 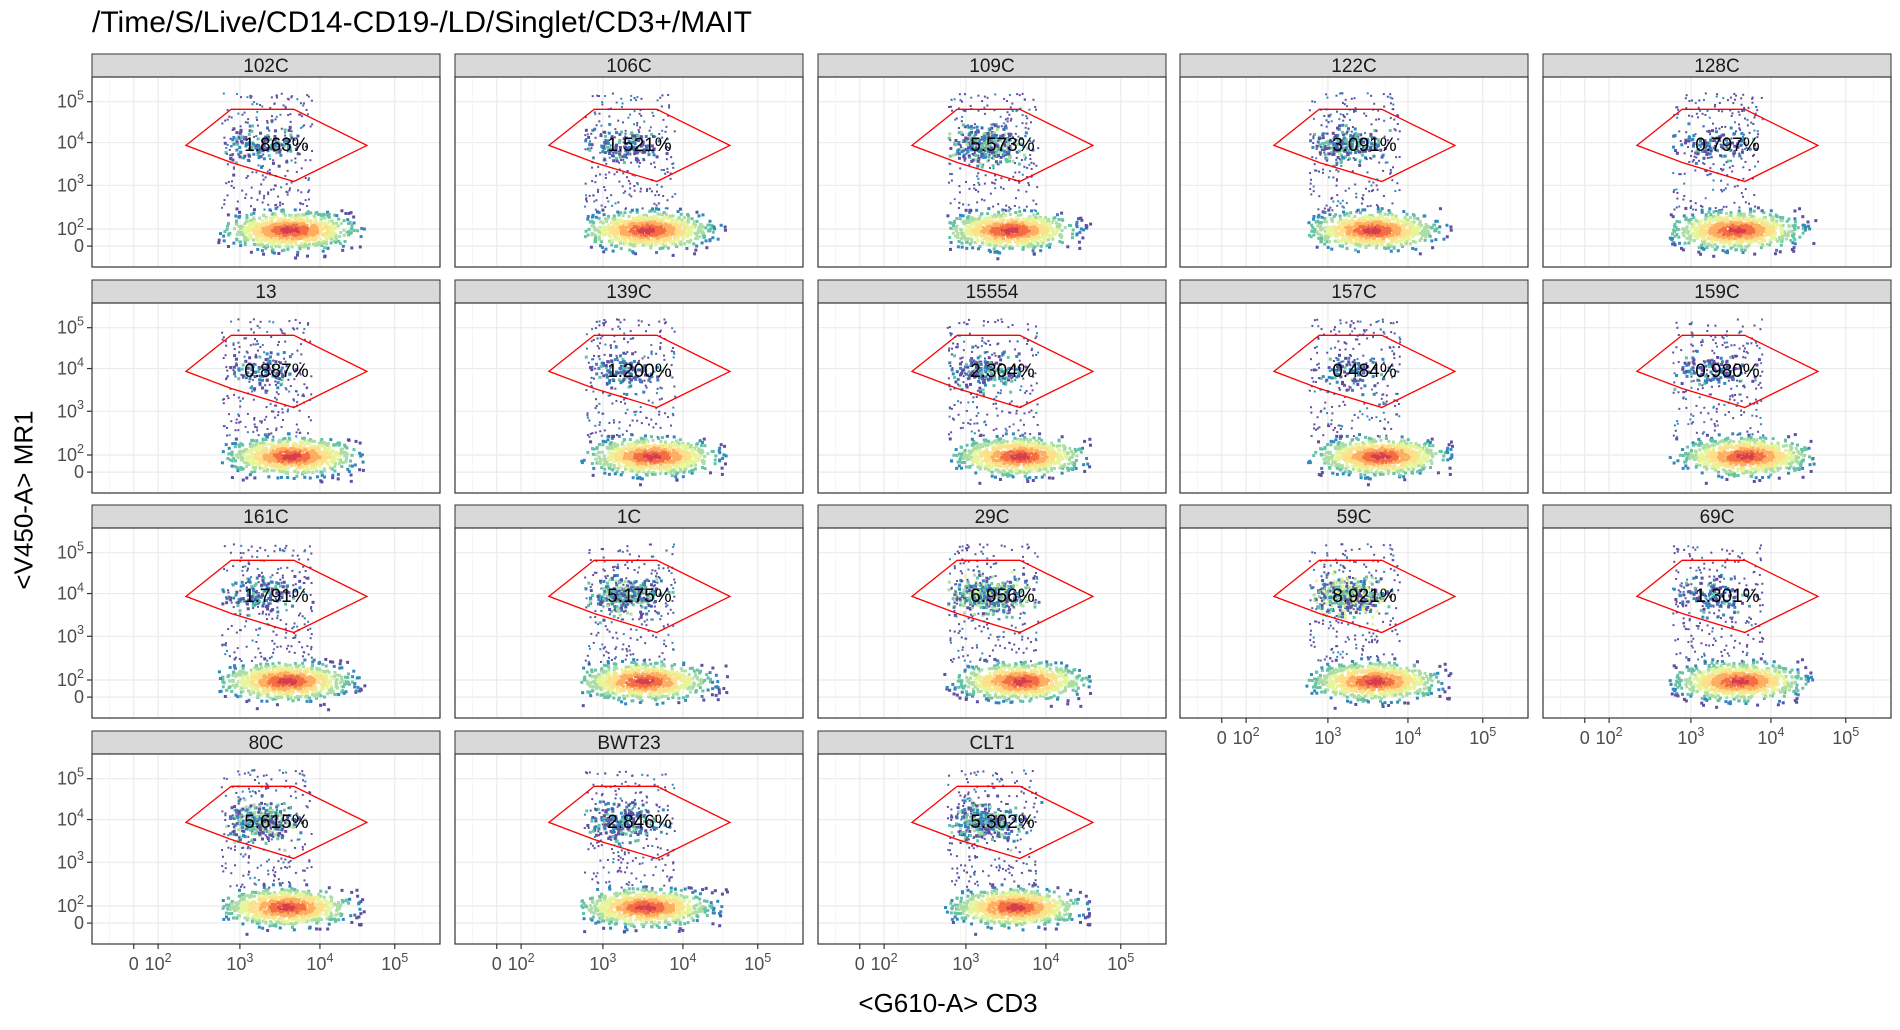 I want to click on facet-panel: 122C 3.091%, so click(x=1354, y=160).